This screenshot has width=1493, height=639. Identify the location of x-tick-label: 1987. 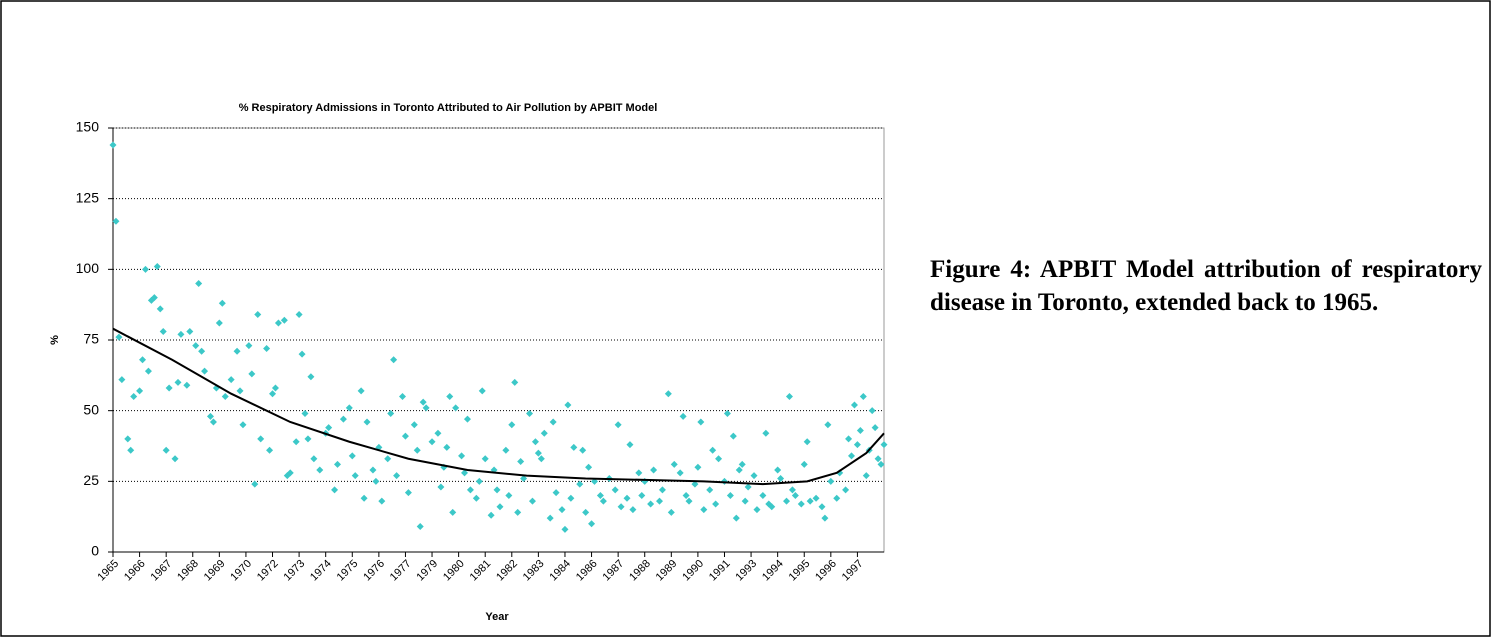
(614, 571).